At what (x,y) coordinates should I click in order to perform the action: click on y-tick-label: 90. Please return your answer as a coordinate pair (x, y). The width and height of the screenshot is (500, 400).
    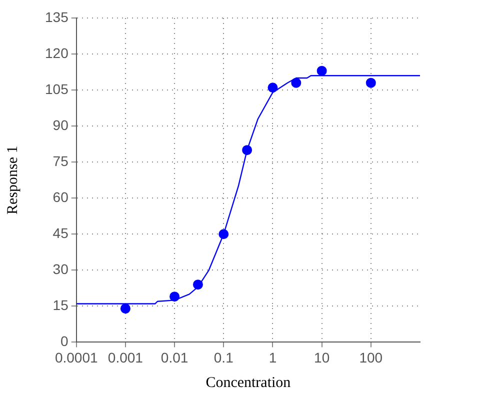
    Looking at the image, I should click on (60, 124).